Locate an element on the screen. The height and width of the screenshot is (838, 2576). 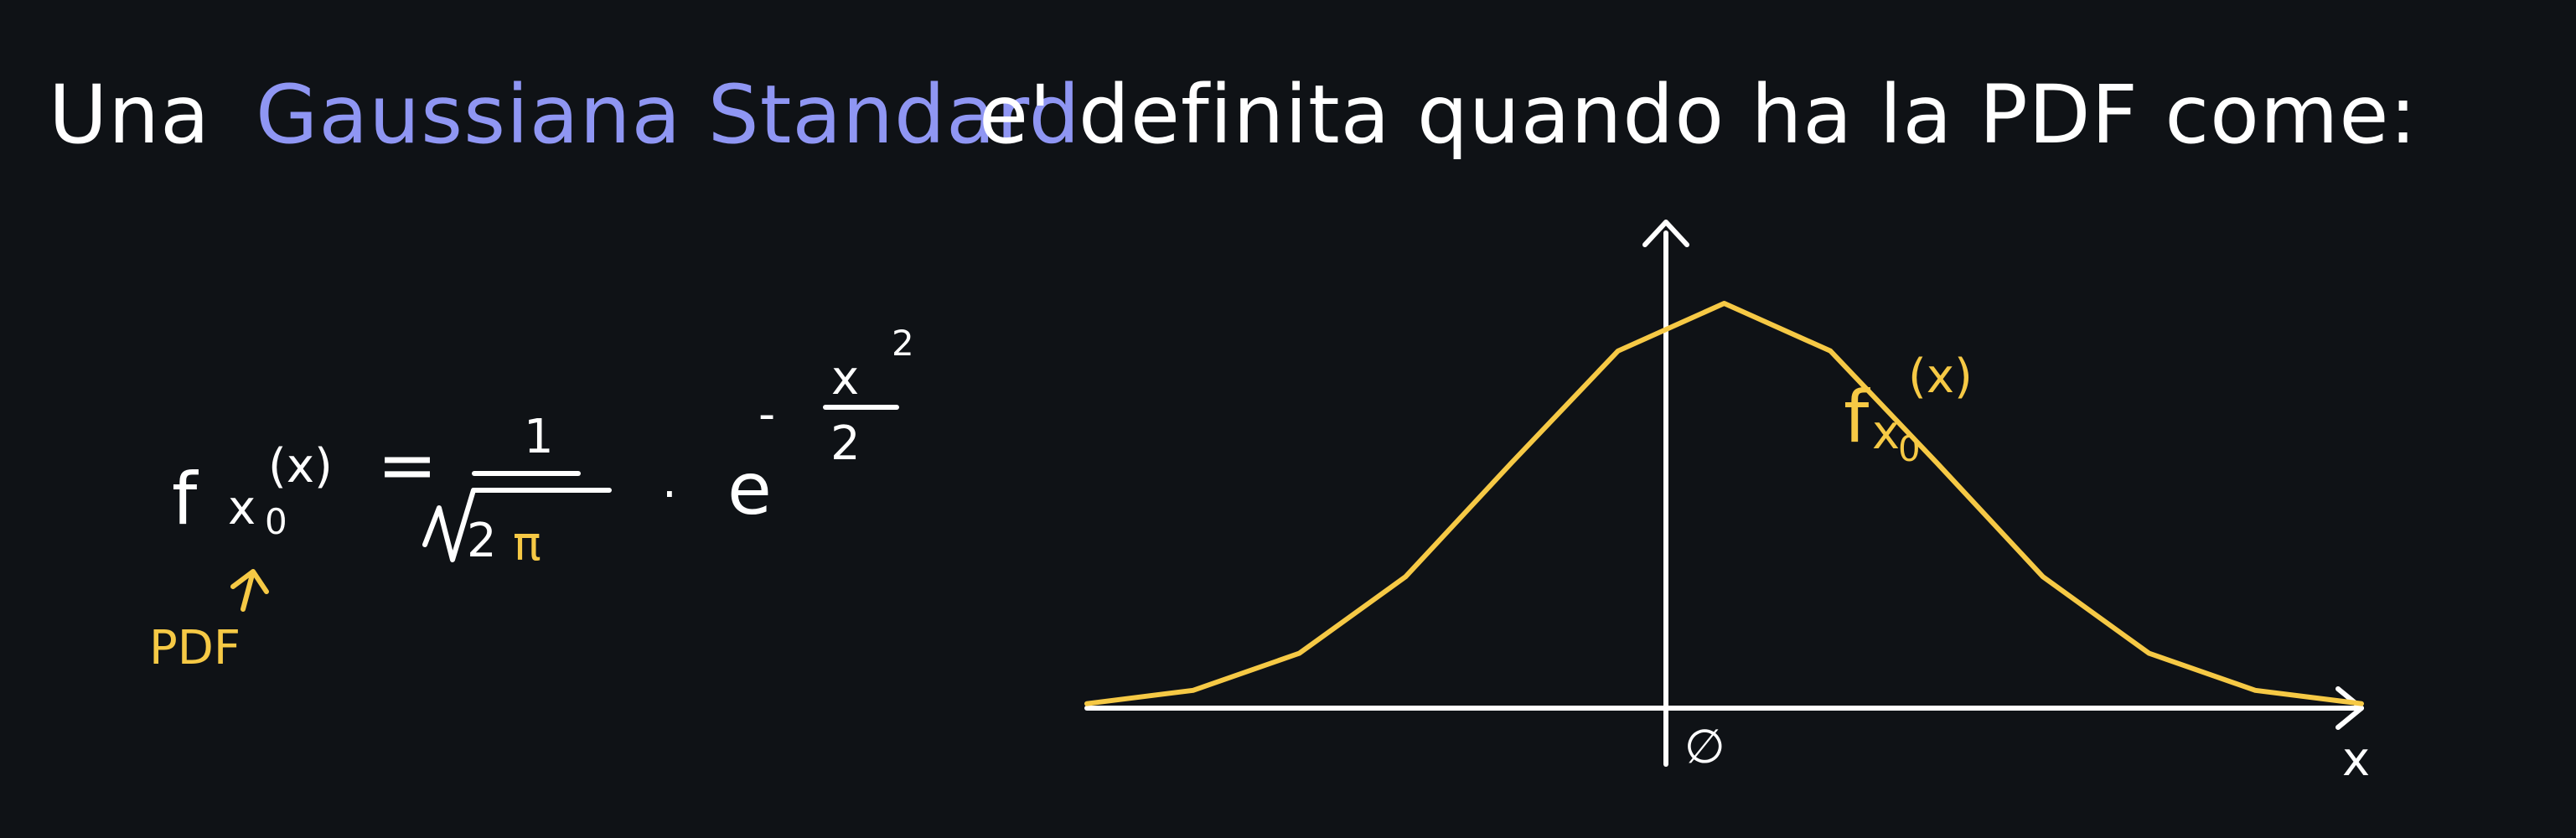
x-axis-label: x is located at coordinates (2356, 759).